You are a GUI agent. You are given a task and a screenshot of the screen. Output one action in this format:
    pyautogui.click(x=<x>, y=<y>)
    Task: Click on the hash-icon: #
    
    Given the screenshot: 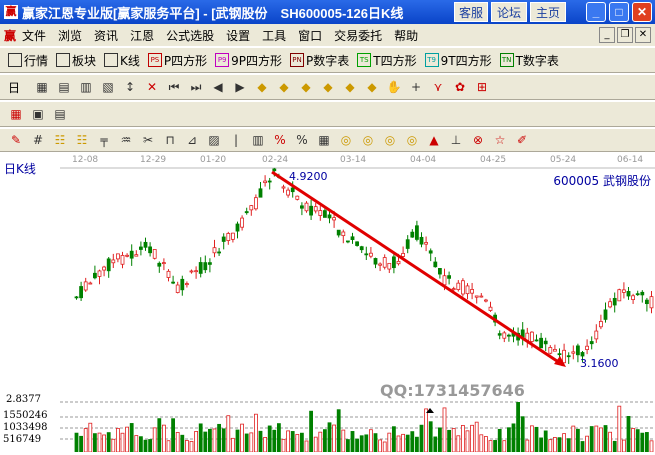 What is the action you would take?
    pyautogui.click(x=38, y=140)
    